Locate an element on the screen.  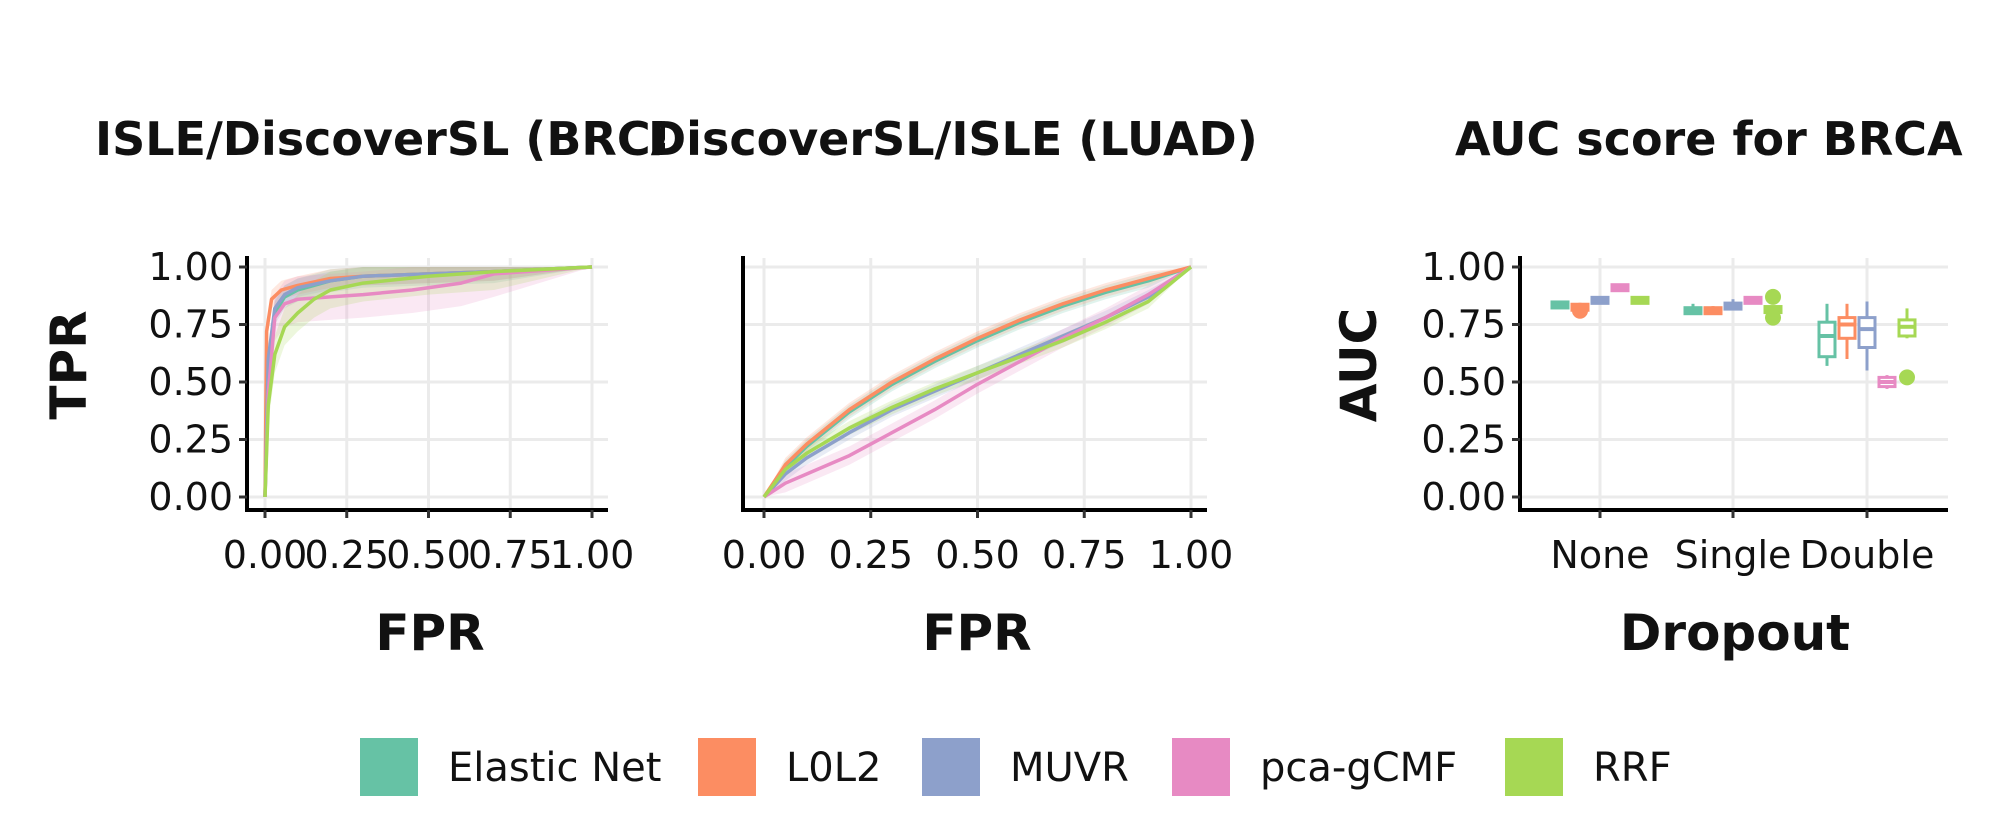
y-axis-title: AUC is located at coordinates (1359, 365).